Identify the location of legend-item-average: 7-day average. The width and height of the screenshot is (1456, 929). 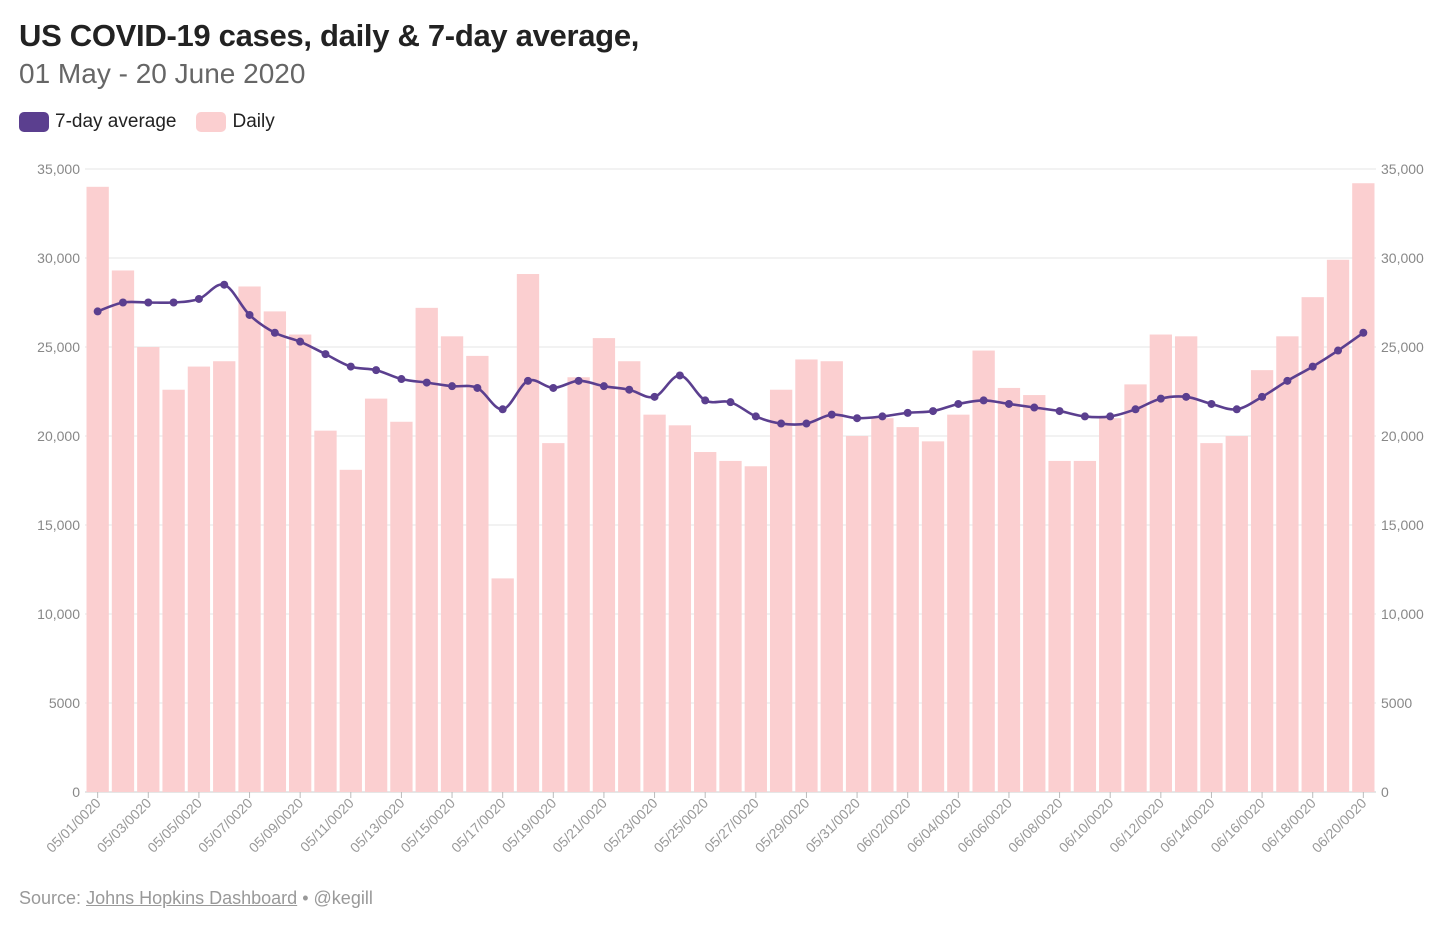
(97, 122).